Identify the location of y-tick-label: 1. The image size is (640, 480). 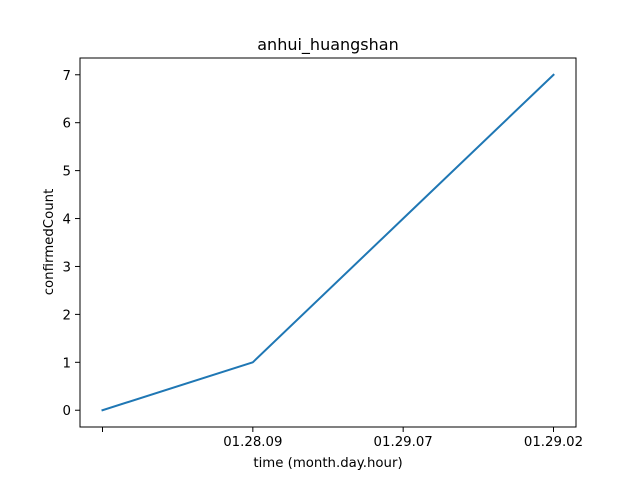
(67, 363).